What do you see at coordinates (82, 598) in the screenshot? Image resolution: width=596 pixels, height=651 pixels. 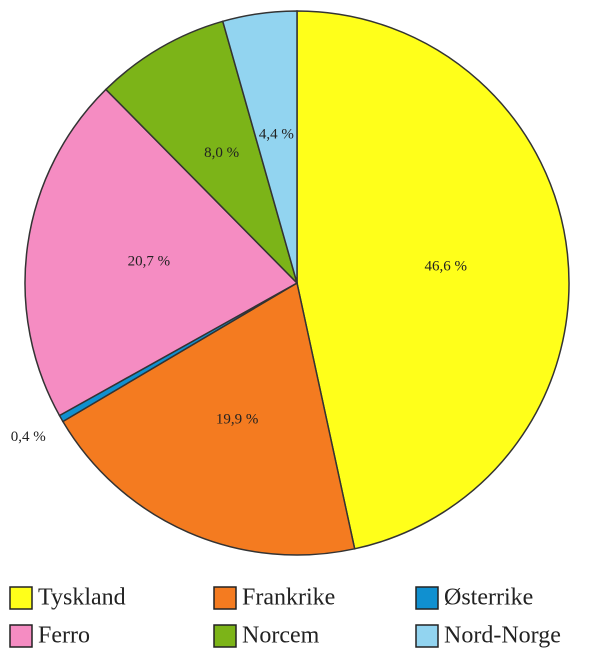 I see `legend-label: Tyskland` at bounding box center [82, 598].